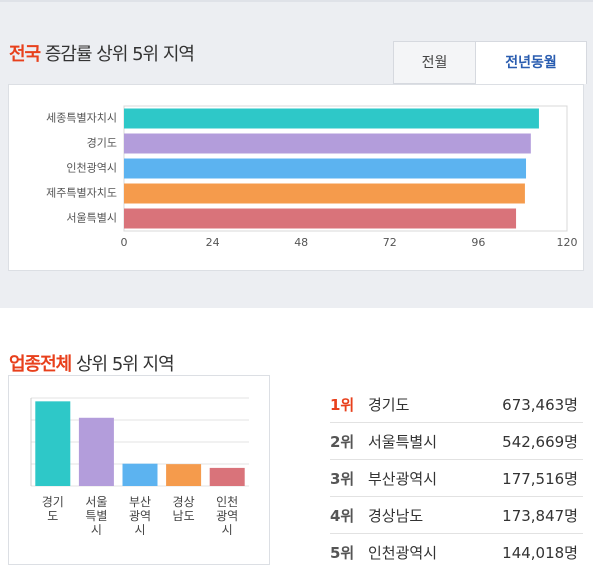 This screenshot has height=579, width=593. Describe the element at coordinates (52, 509) in the screenshot. I see `x-tick-label: 경기도` at that location.